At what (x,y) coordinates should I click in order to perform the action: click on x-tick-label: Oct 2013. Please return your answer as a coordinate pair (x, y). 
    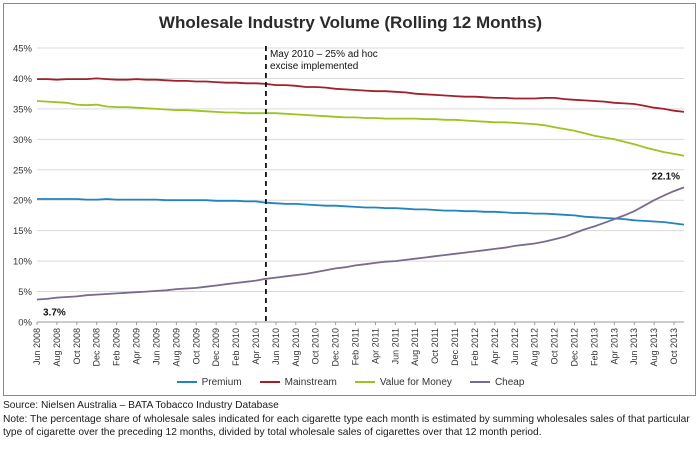
    Looking at the image, I should click on (674, 346).